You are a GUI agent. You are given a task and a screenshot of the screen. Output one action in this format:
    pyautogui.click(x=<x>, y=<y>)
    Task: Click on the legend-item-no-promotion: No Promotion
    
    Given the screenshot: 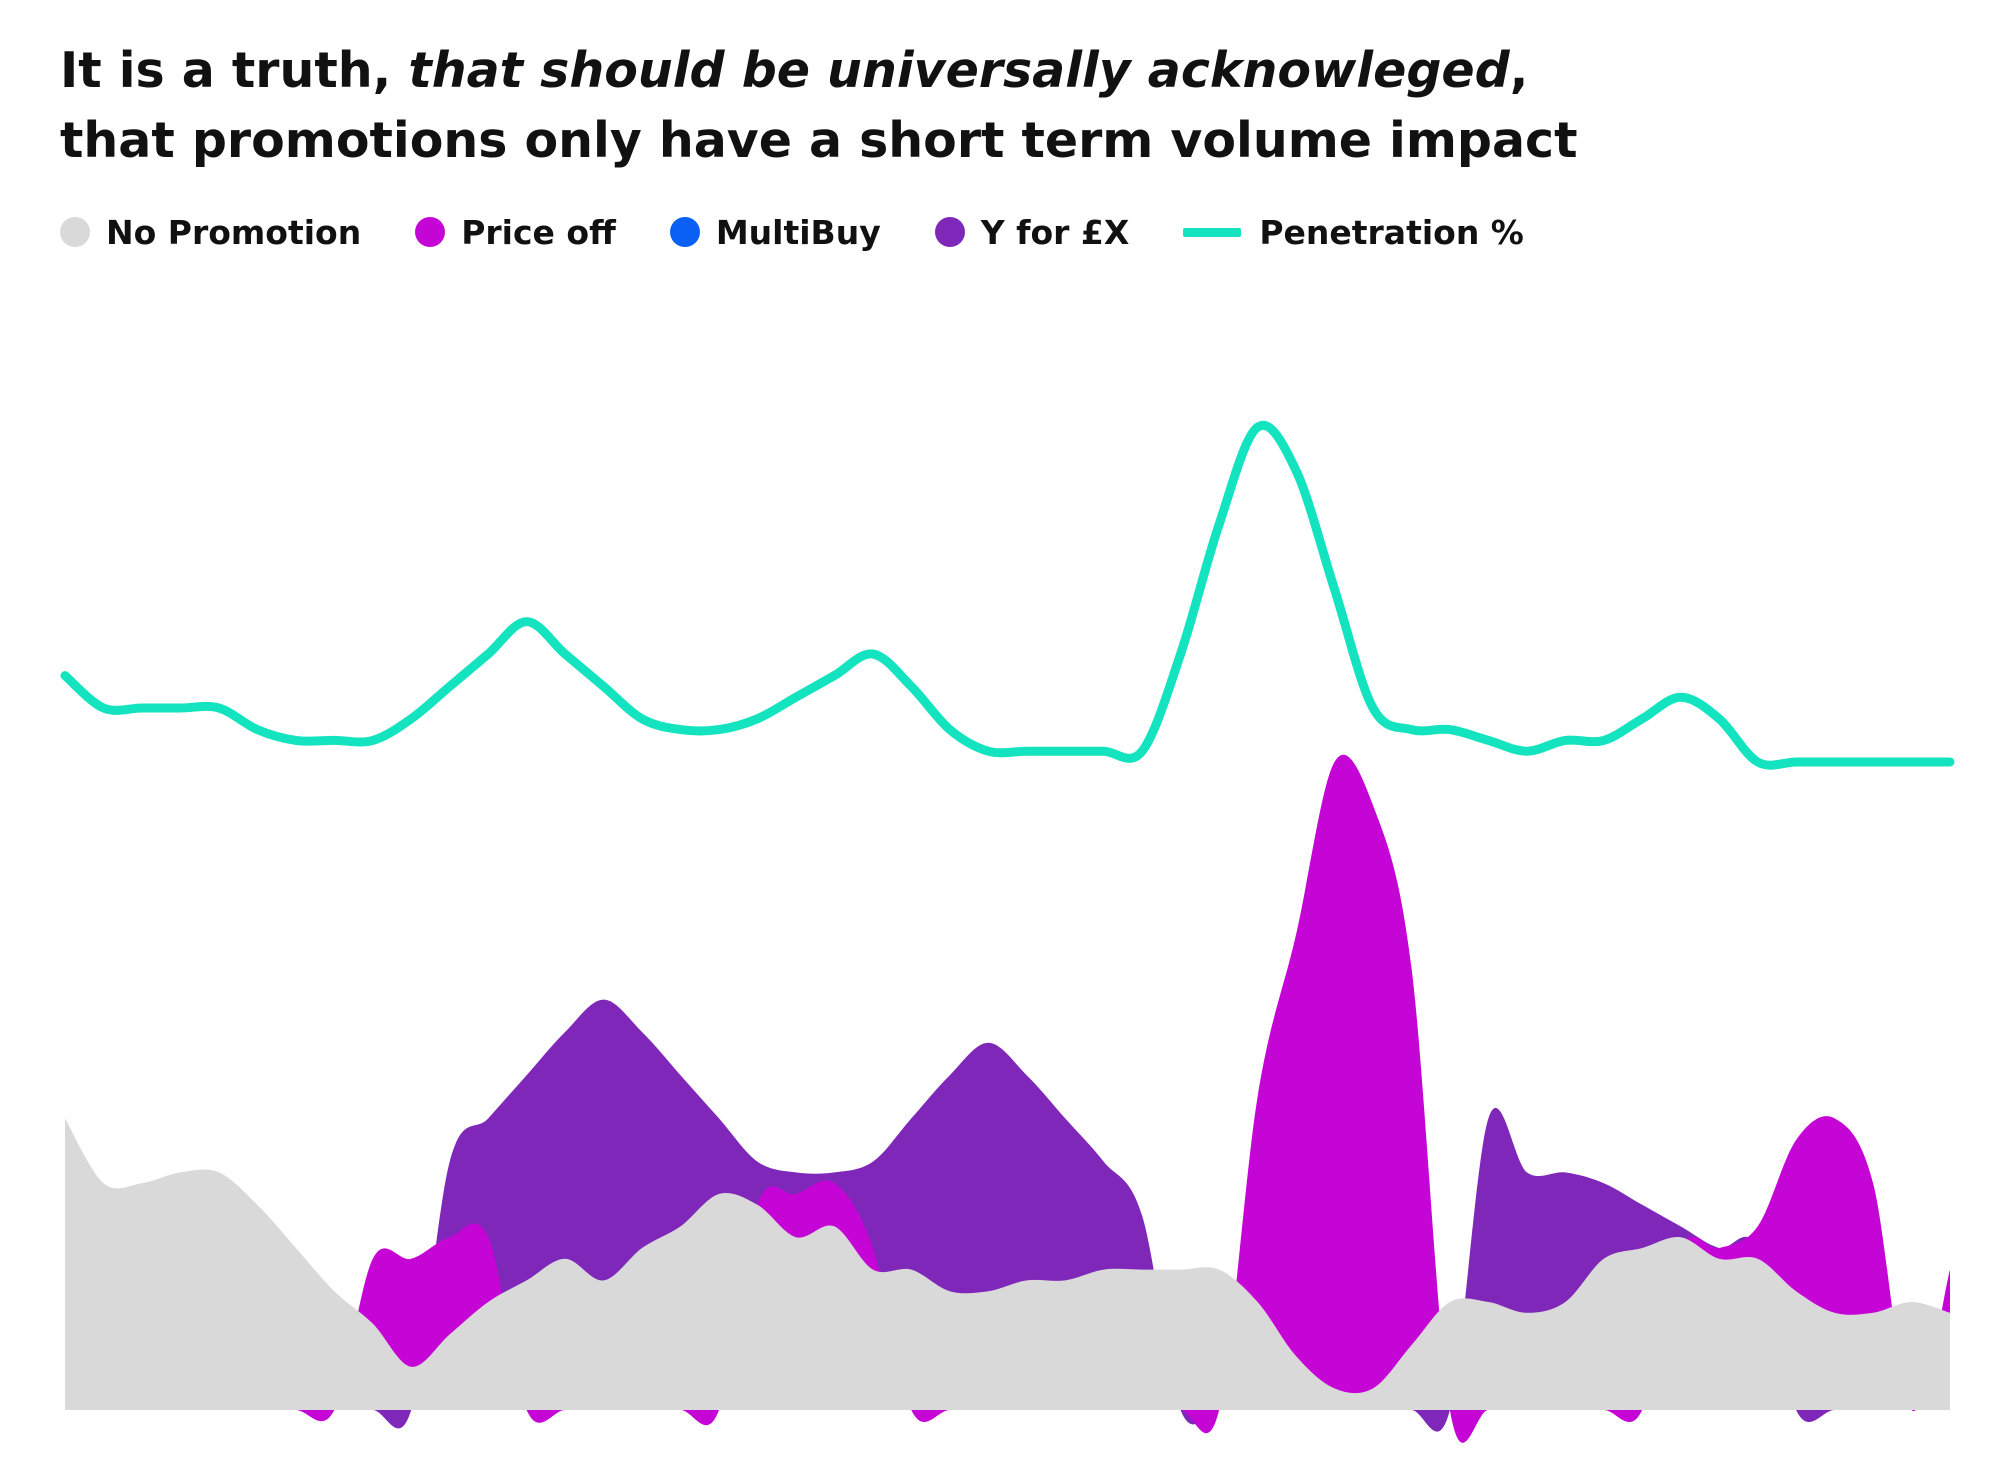 What is the action you would take?
    pyautogui.click(x=210, y=232)
    